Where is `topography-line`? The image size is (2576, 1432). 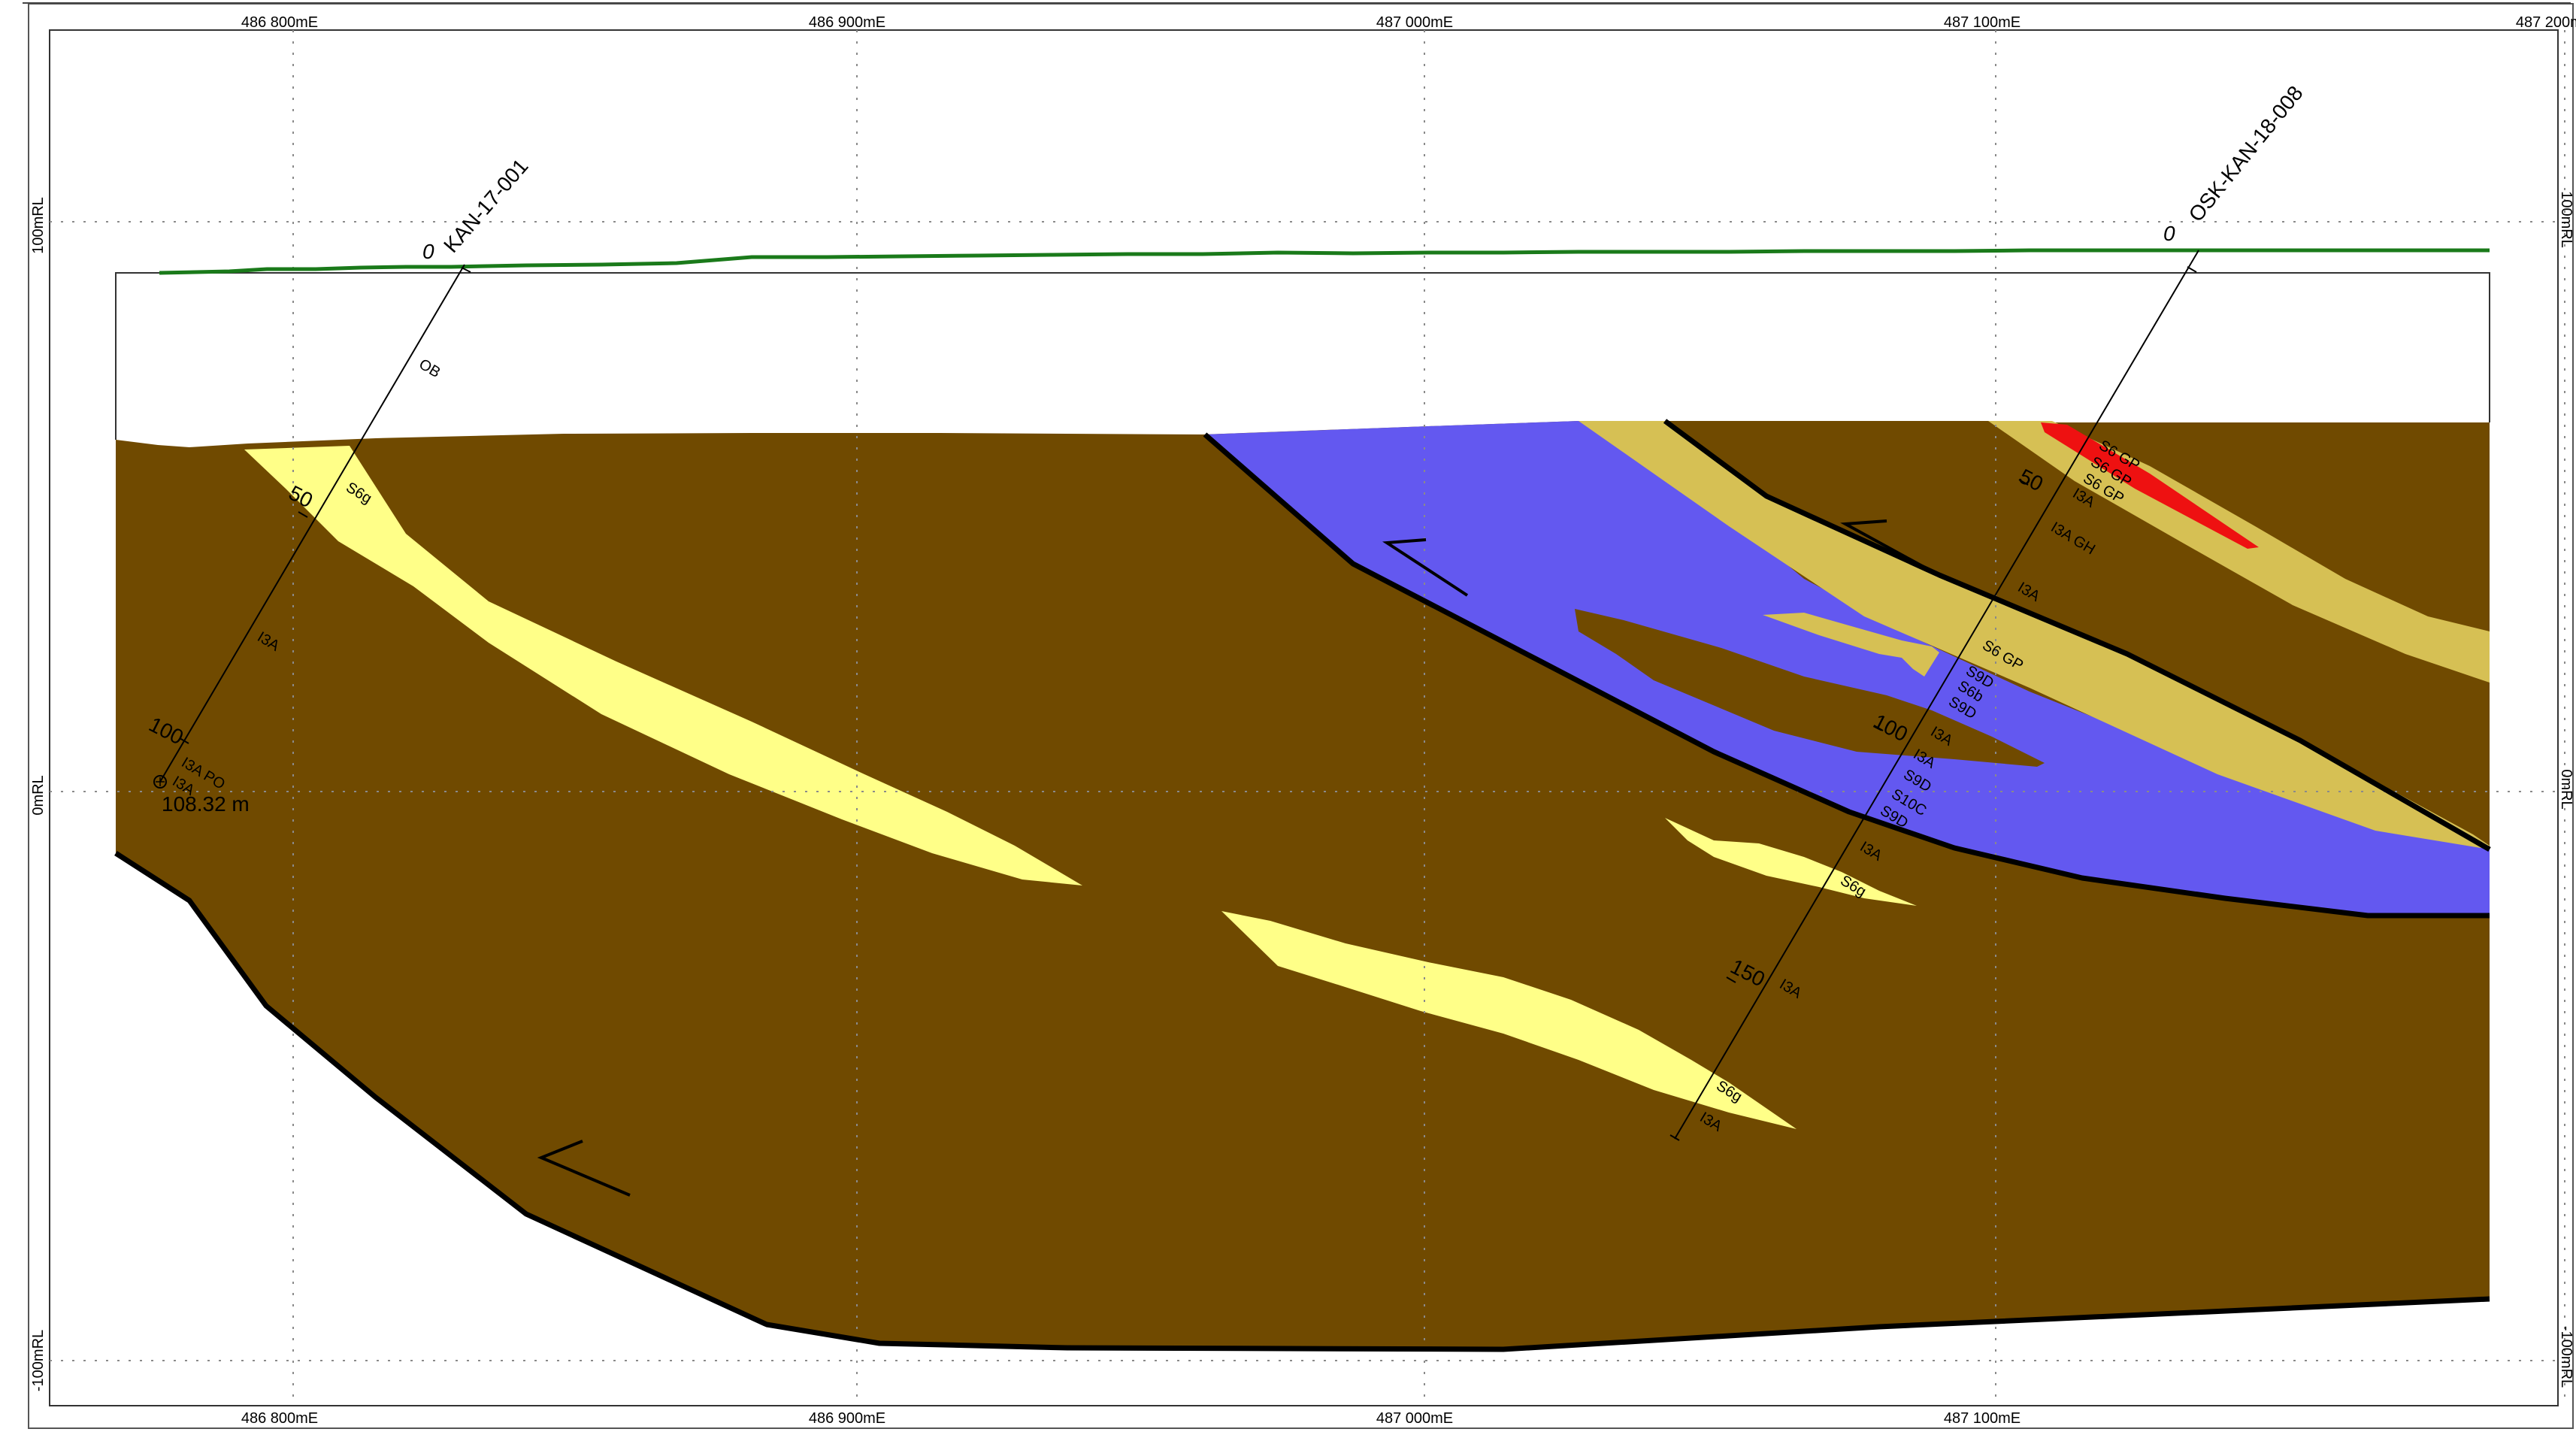 topography-line is located at coordinates (1324, 261).